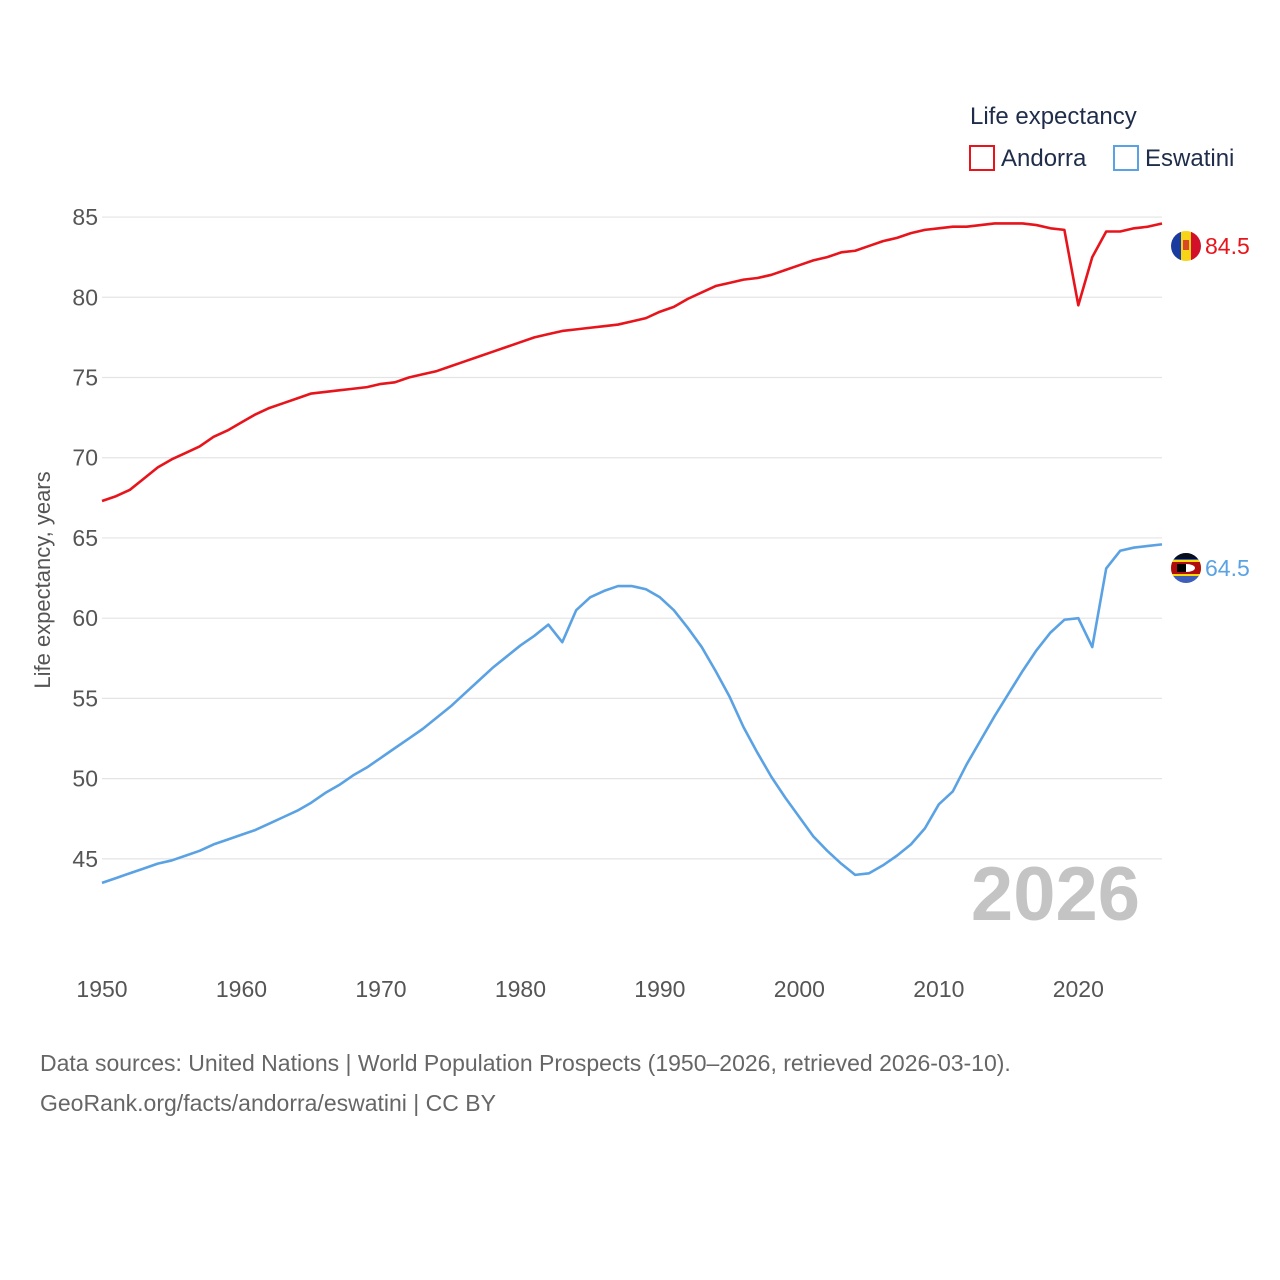  Describe the element at coordinates (85, 458) in the screenshot. I see `y-tick-label: 70` at that location.